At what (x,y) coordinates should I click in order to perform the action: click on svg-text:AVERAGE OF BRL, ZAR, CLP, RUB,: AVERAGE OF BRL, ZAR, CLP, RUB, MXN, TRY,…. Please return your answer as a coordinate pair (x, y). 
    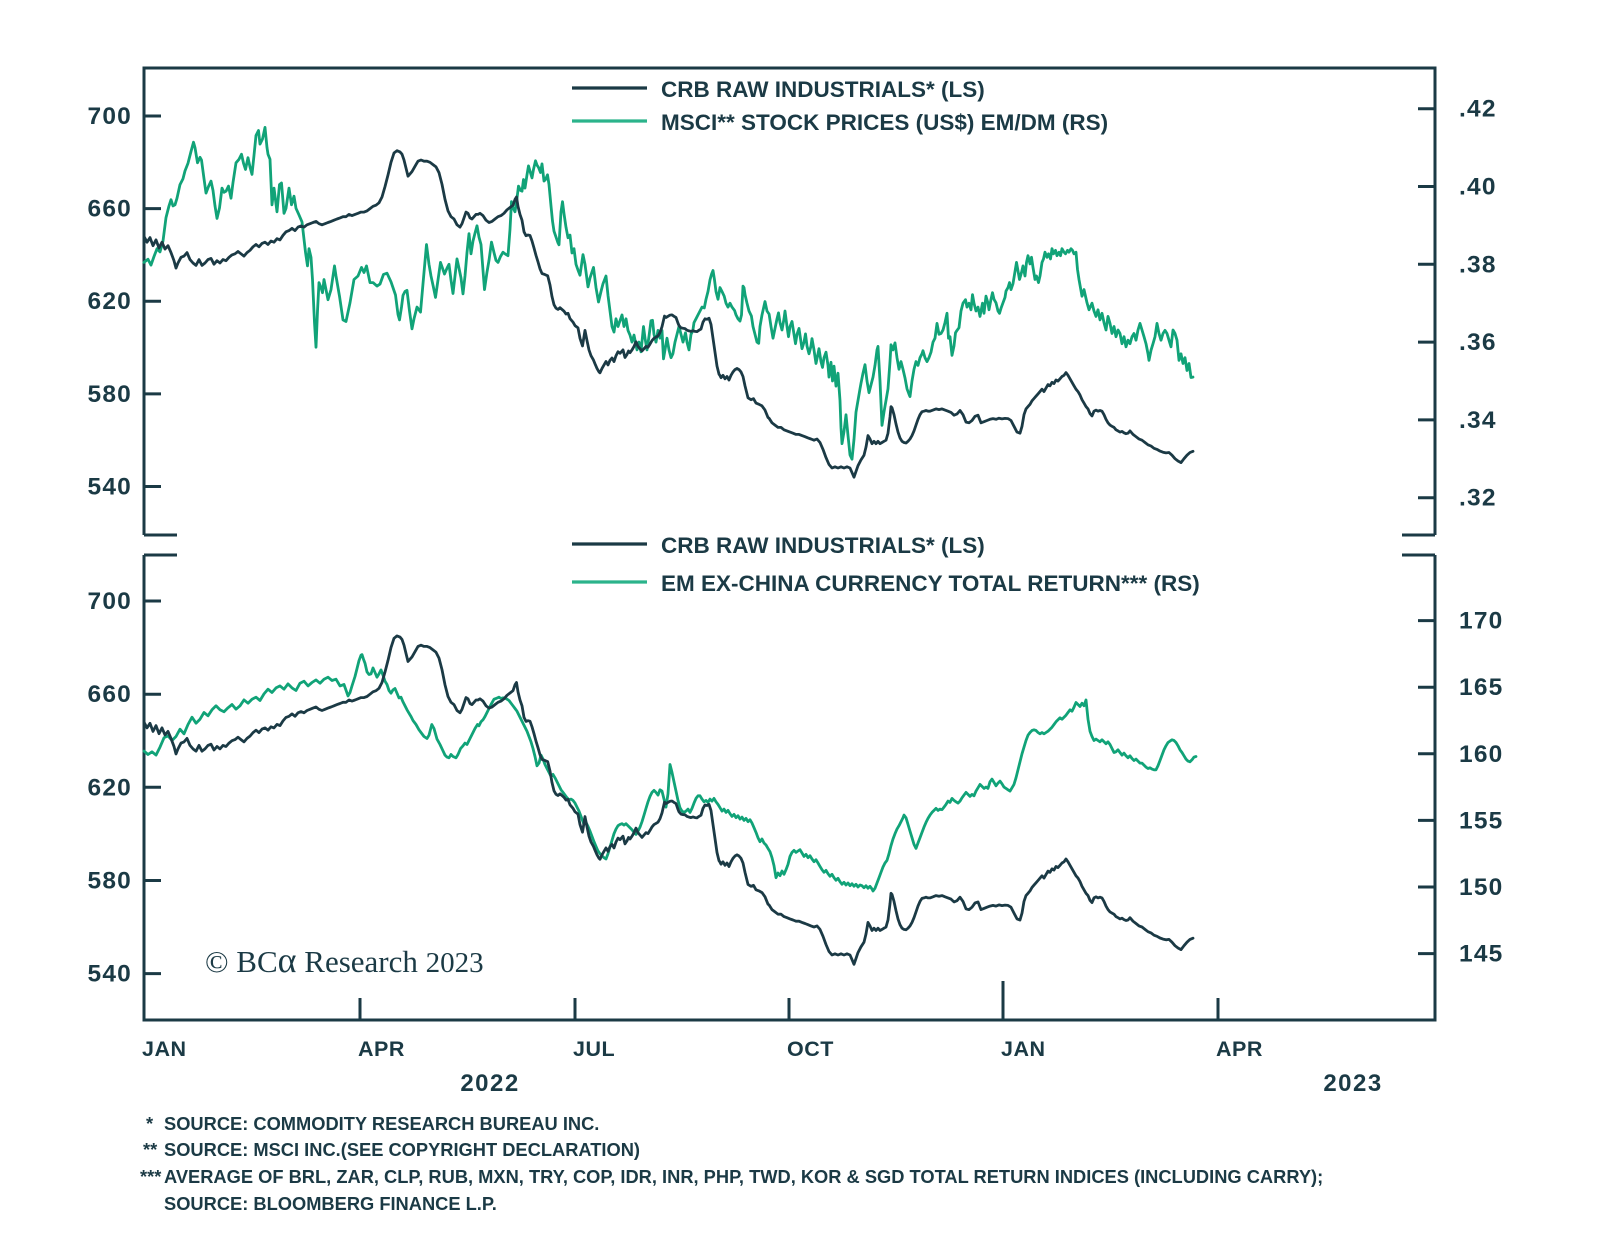
    Looking at the image, I should click on (743, 1176).